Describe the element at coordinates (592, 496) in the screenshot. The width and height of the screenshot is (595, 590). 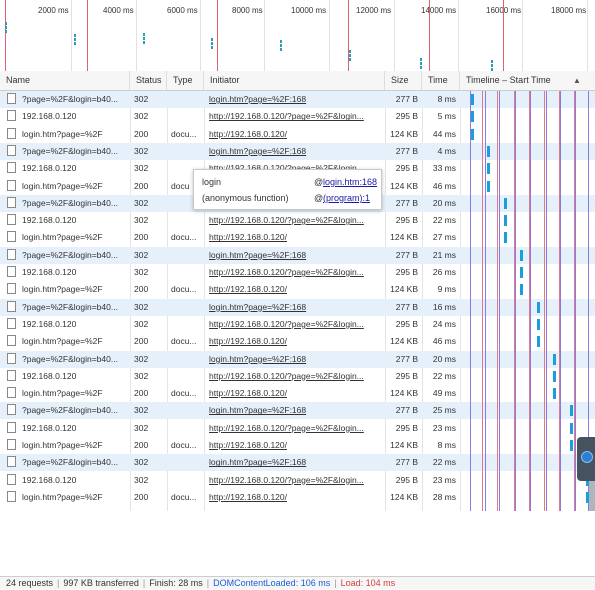
I see `vertical-scrollbar` at that location.